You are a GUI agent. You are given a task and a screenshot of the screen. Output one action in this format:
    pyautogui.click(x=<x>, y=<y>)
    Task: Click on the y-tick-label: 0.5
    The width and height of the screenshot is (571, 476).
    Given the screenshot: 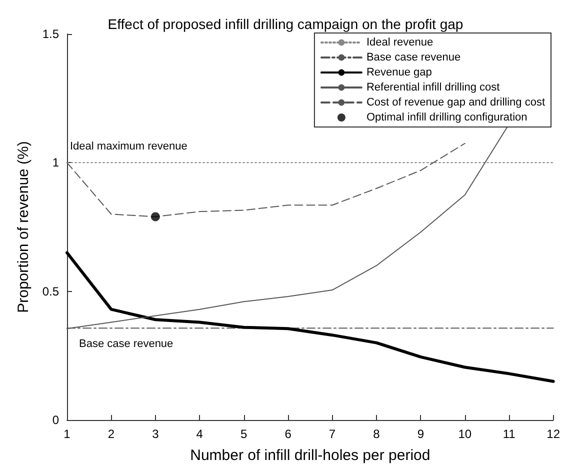 What is the action you would take?
    pyautogui.click(x=51, y=291)
    